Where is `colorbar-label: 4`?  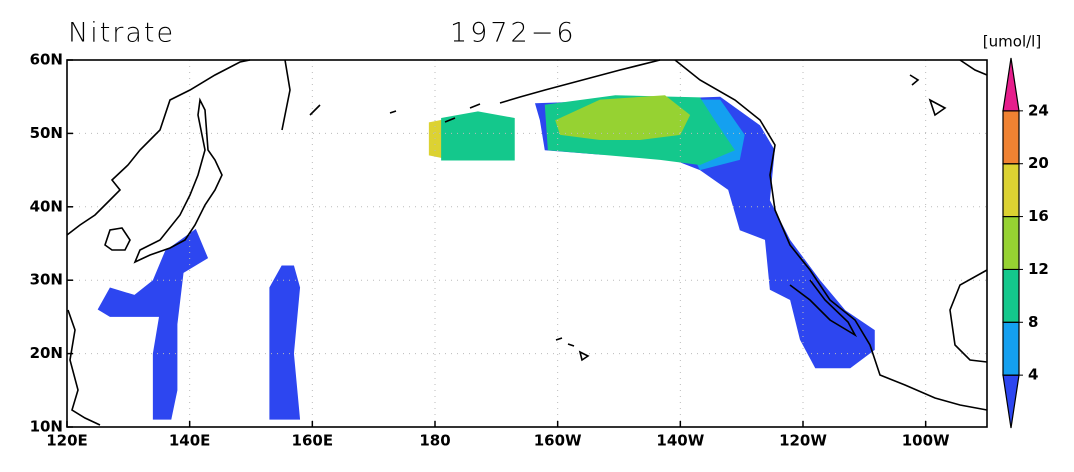
colorbar-label: 4 is located at coordinates (1033, 375).